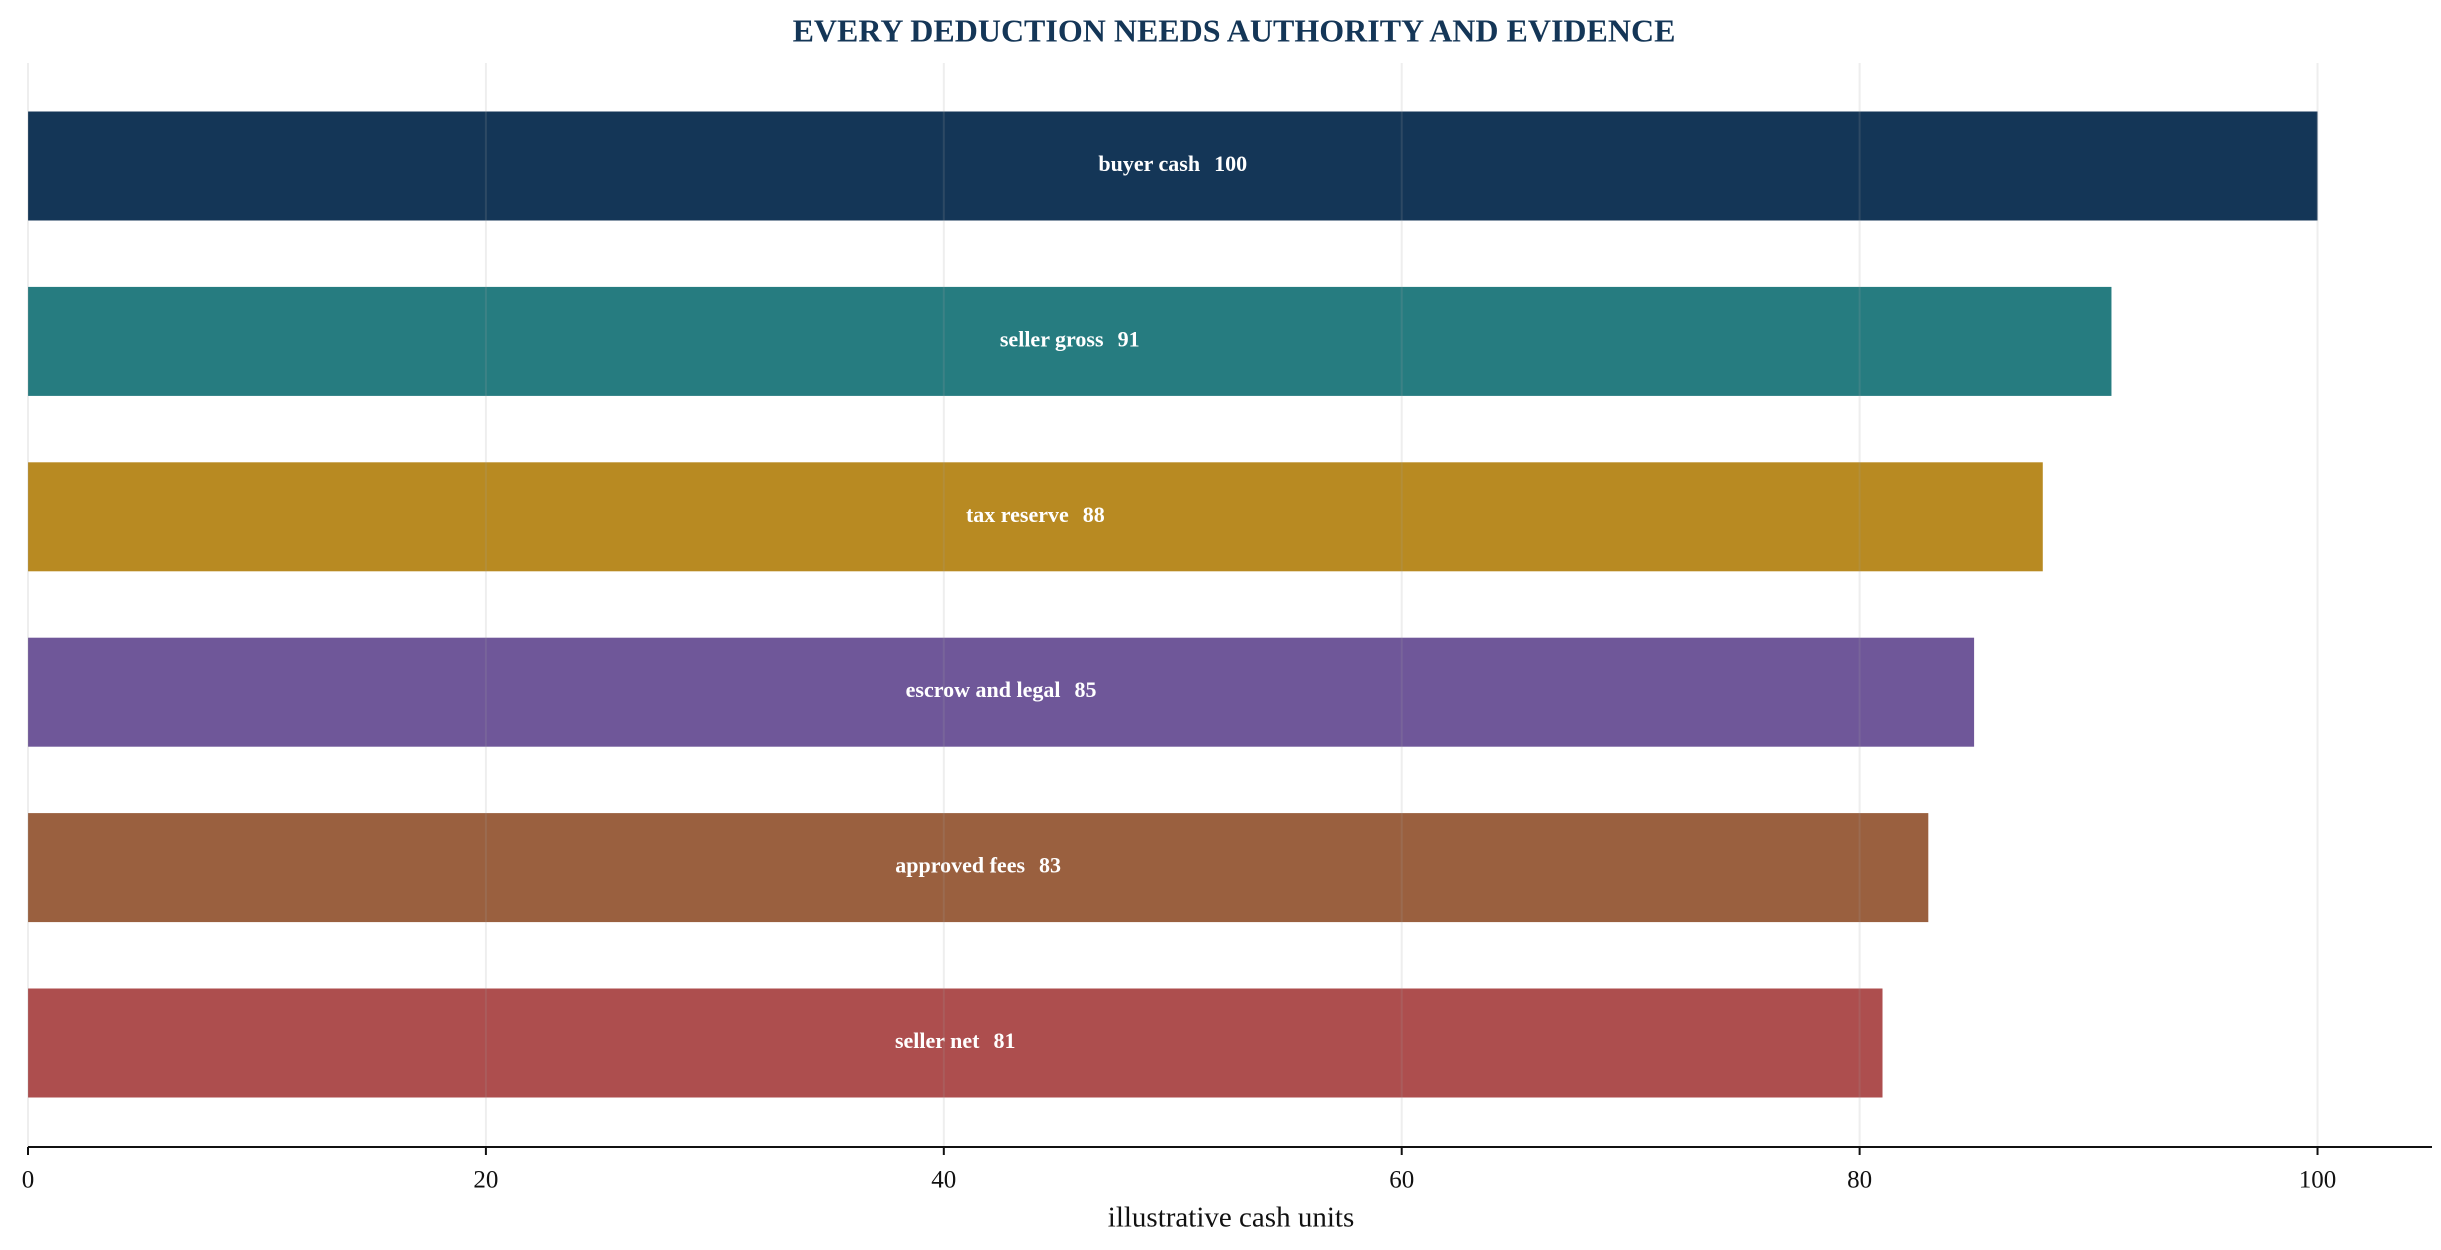  I want to click on bar-category: buyer cash, so click(1149, 163).